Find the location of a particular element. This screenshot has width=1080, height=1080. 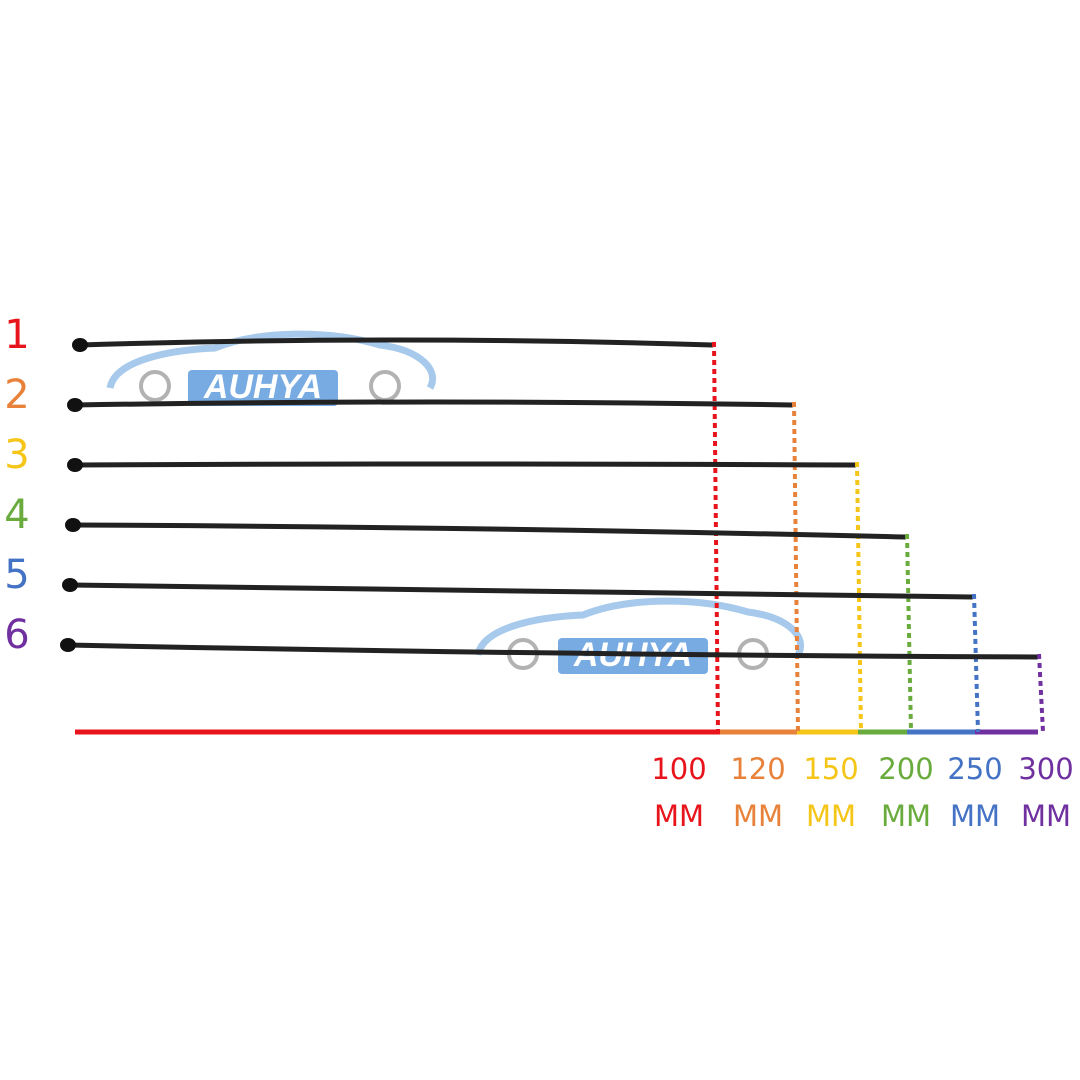

watermark-badge is located at coordinates (263, 388).